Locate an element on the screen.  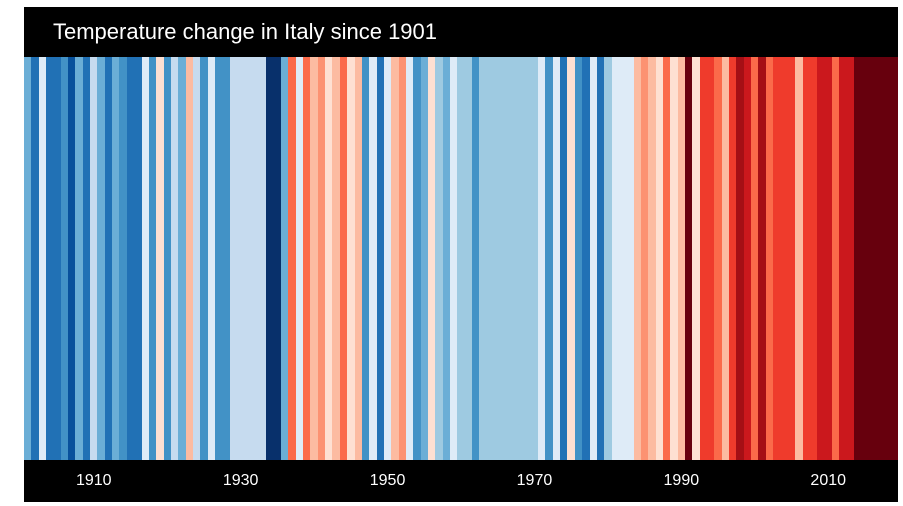
x-tick-label: 1930 is located at coordinates (240, 480).